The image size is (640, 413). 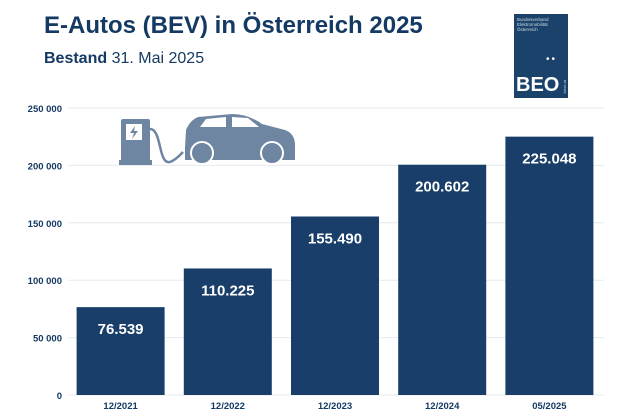 I want to click on x-tick-label: 05/2025, so click(x=549, y=406).